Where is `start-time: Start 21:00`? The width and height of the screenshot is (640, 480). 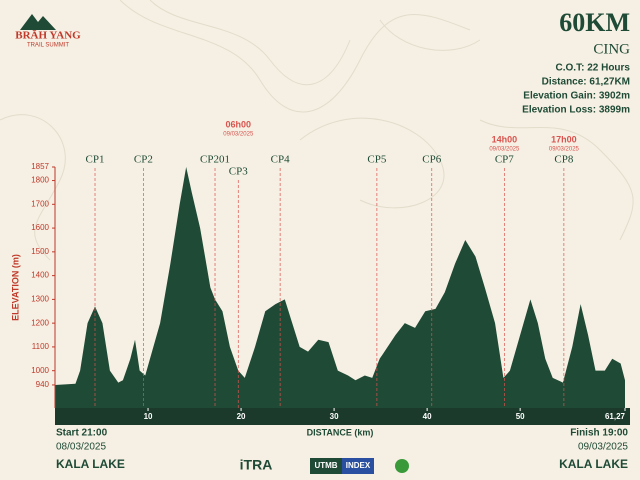
start-time: Start 21:00 is located at coordinates (82, 433).